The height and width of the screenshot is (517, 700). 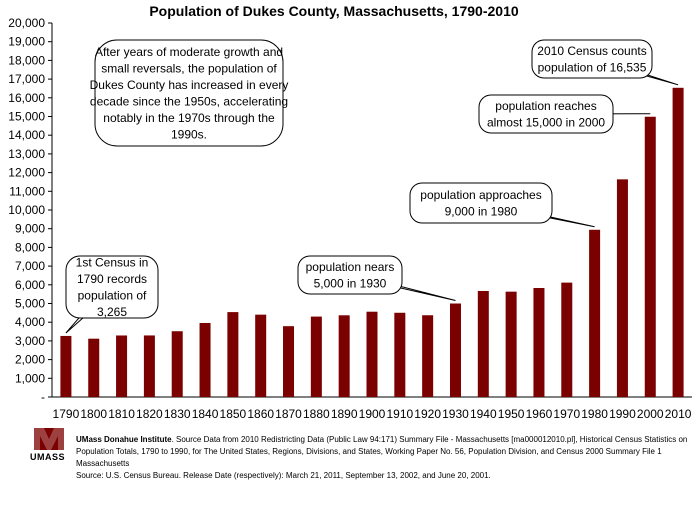 I want to click on x-tick-label: 1910, so click(x=399, y=414).